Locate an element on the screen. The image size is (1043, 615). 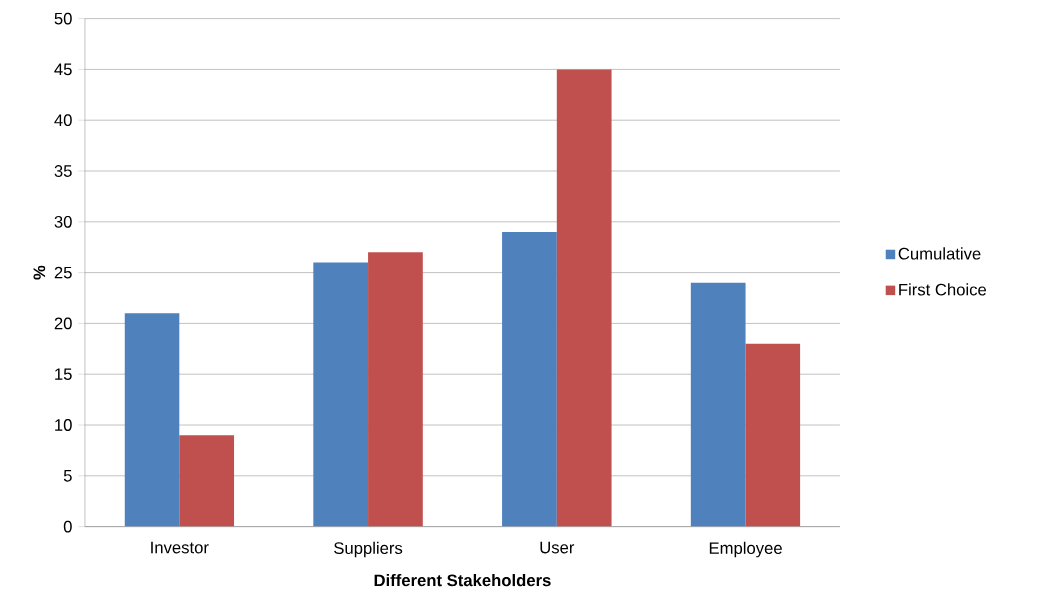
y-tick-label: 40 is located at coordinates (63, 120).